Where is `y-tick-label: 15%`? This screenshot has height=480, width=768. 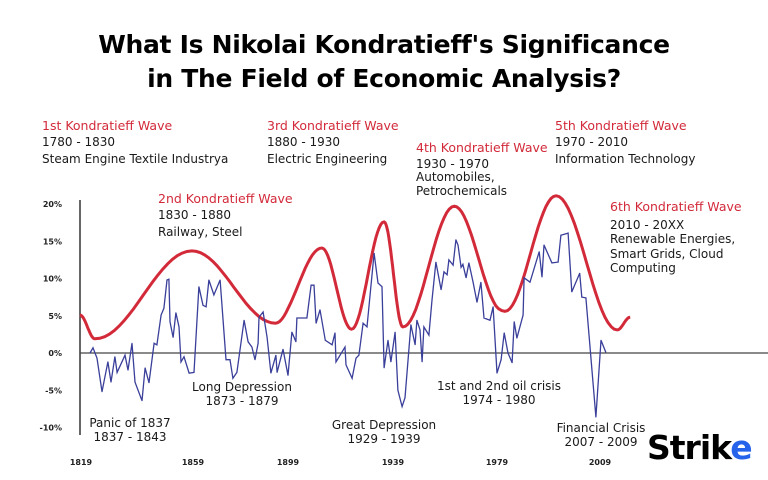 y-tick-label: 15% is located at coordinates (52, 241).